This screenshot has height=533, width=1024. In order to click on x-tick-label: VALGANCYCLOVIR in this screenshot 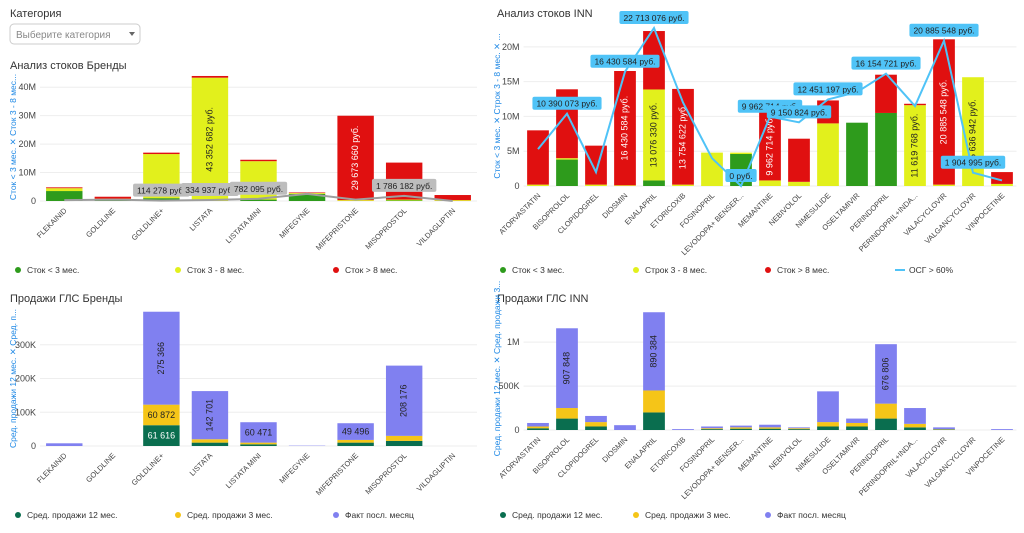, I will do `click(950, 462)`.